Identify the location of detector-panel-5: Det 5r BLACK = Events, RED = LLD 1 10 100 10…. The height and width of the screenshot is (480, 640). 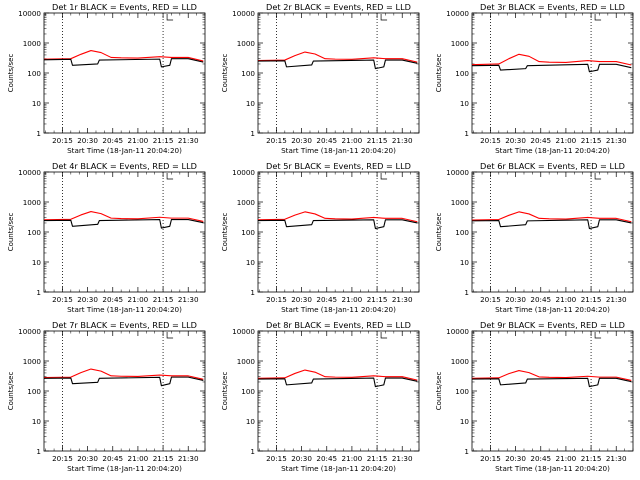
(320, 237).